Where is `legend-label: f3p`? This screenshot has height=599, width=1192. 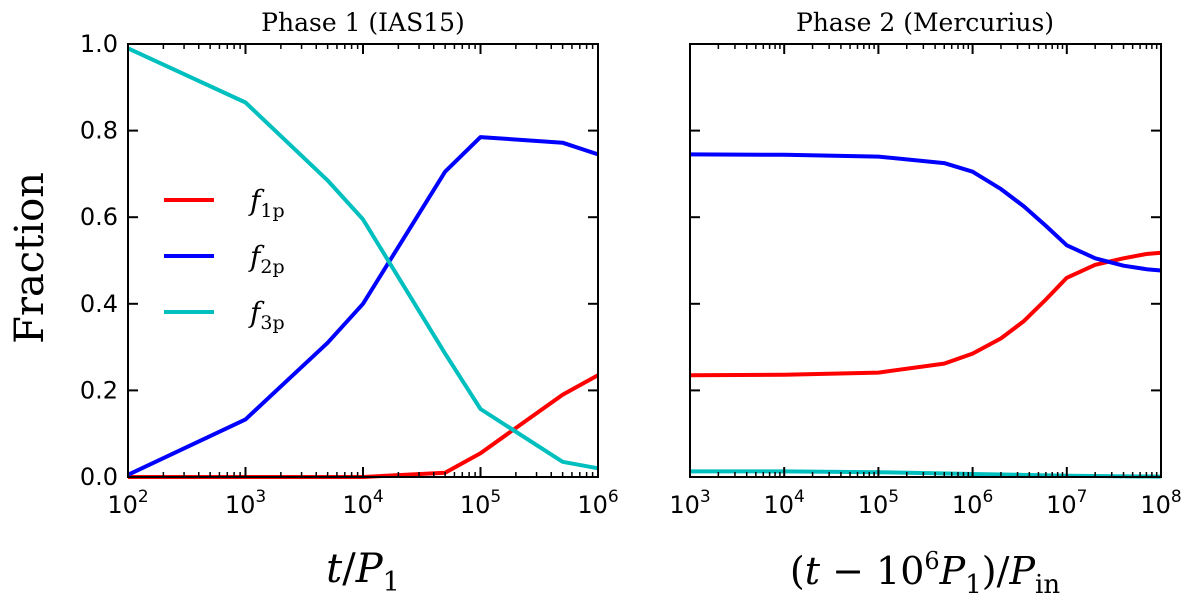 legend-label: f3p is located at coordinates (266, 315).